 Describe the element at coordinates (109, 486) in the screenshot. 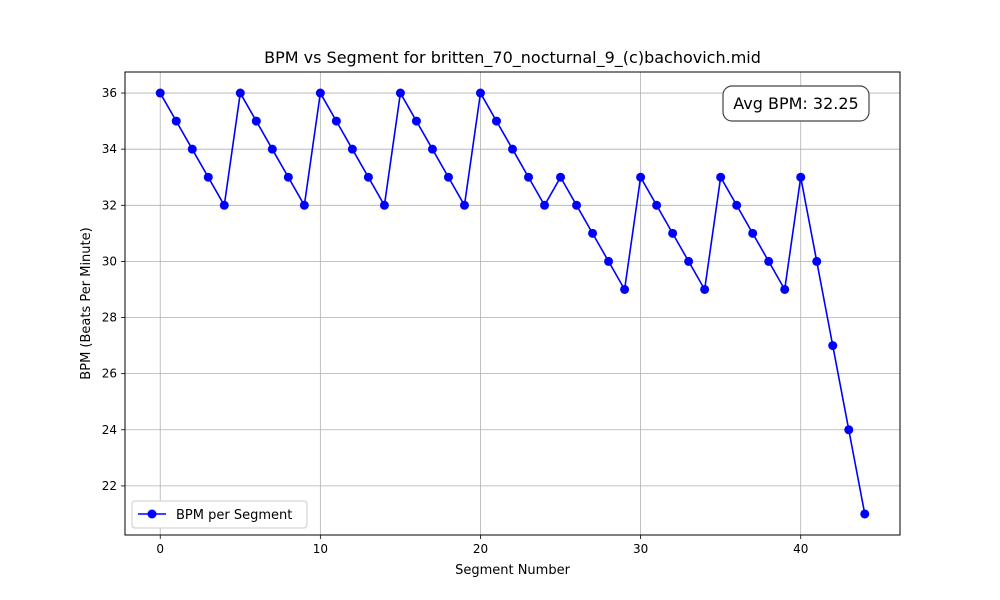

I see `y-tick-label: 22` at that location.